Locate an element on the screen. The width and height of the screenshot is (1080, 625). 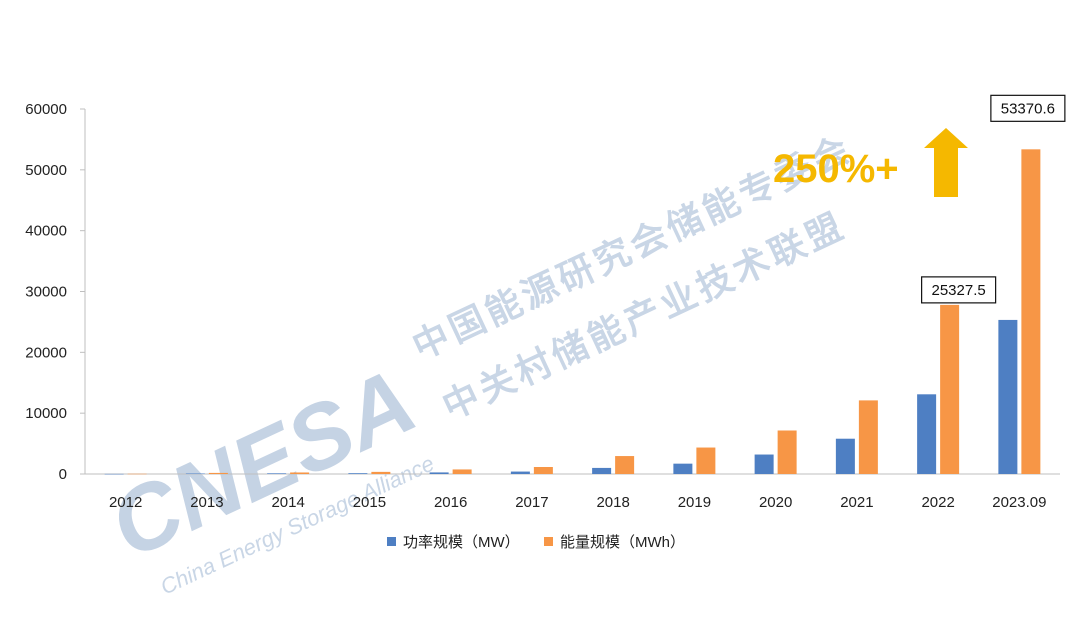
y-tick-label: 10000 is located at coordinates (46, 413).